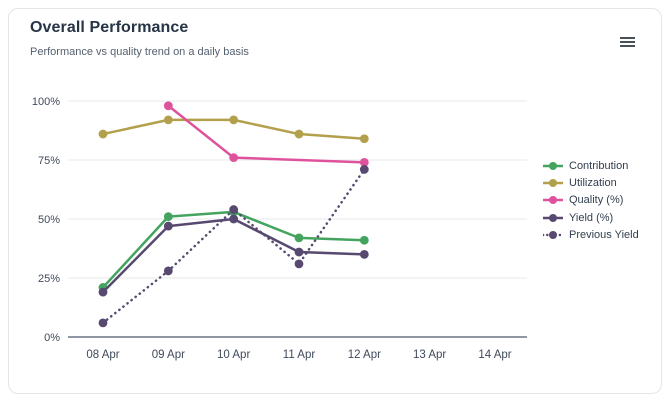 This screenshot has width=670, height=402. I want to click on x-axis-tick-label: 13 Apr, so click(429, 355).